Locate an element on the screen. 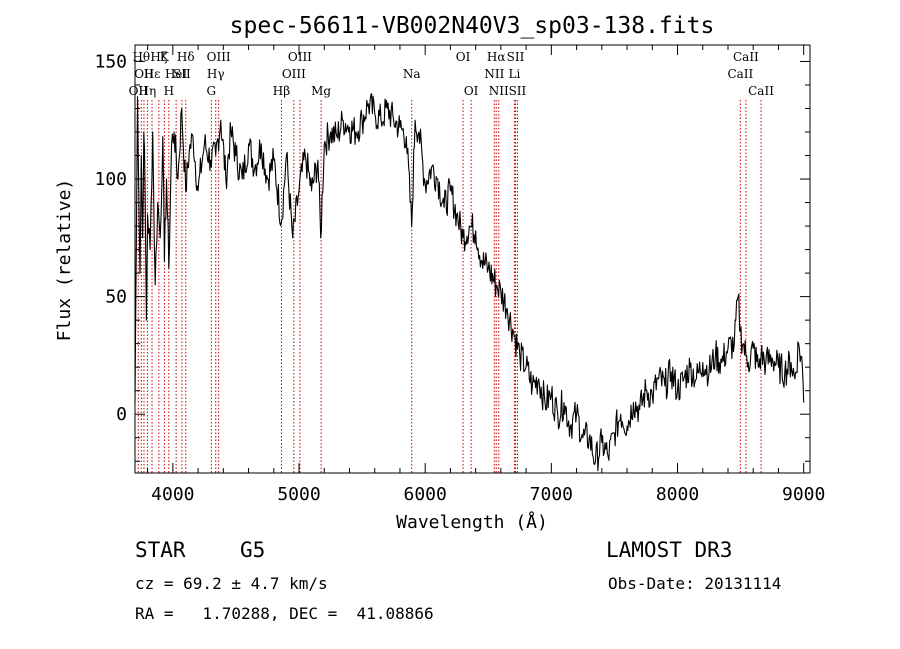 The width and height of the screenshot is (900, 649). x-axis-label: Wavelength (Å) is located at coordinates (472, 522).